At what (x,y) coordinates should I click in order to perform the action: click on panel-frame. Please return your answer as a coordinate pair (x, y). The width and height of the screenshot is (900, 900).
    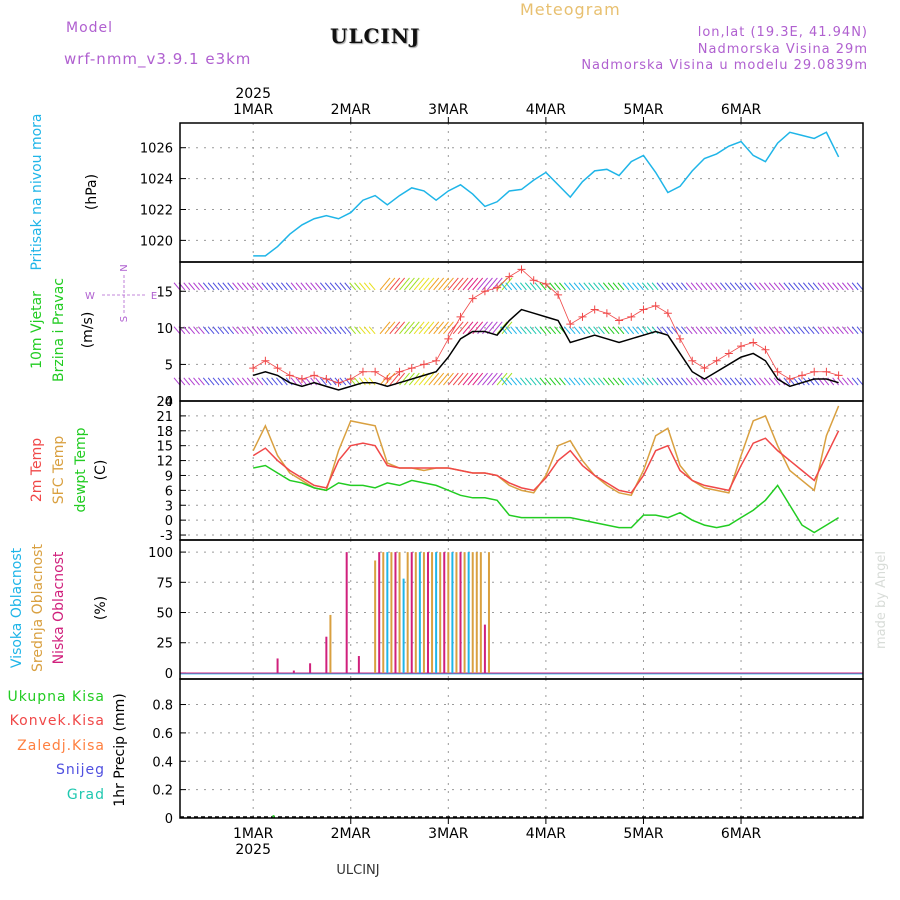
    Looking at the image, I should click on (521, 748).